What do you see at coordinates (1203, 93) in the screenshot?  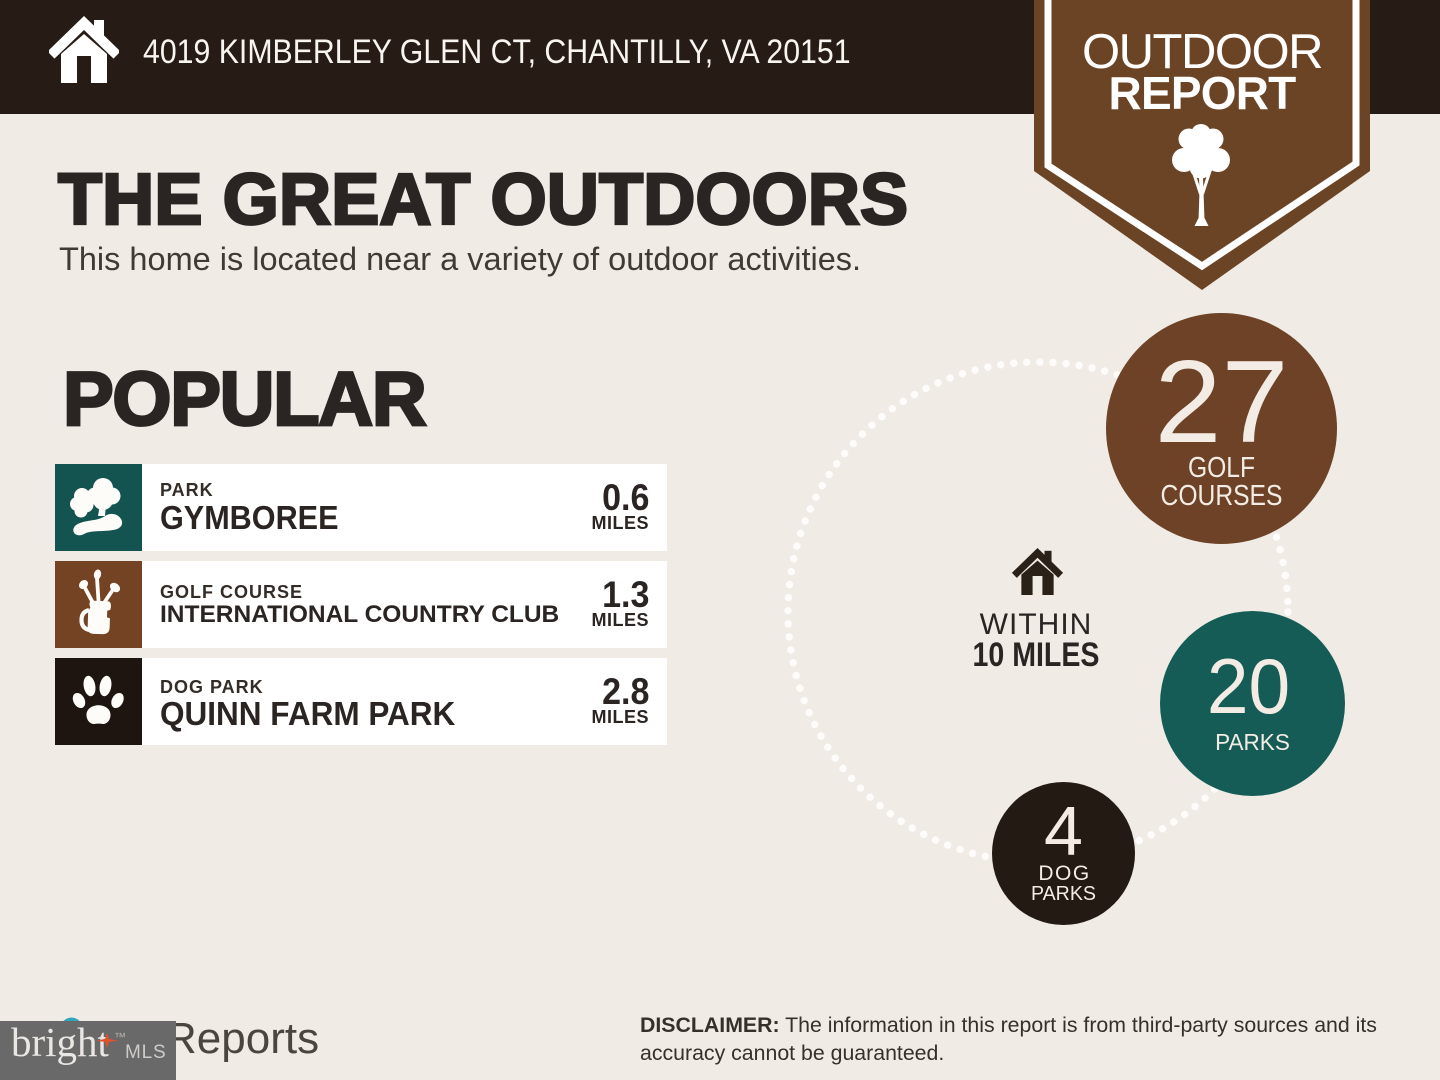 I see `svg-text: REPORT` at bounding box center [1203, 93].